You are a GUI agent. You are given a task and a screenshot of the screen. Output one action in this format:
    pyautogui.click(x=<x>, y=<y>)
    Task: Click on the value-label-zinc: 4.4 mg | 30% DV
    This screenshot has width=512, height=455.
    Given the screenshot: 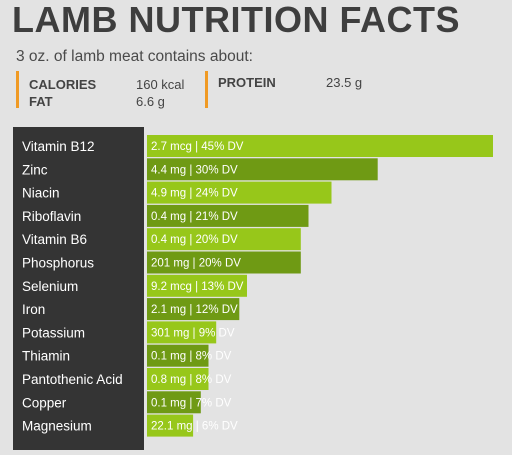 What is the action you would take?
    pyautogui.click(x=194, y=170)
    